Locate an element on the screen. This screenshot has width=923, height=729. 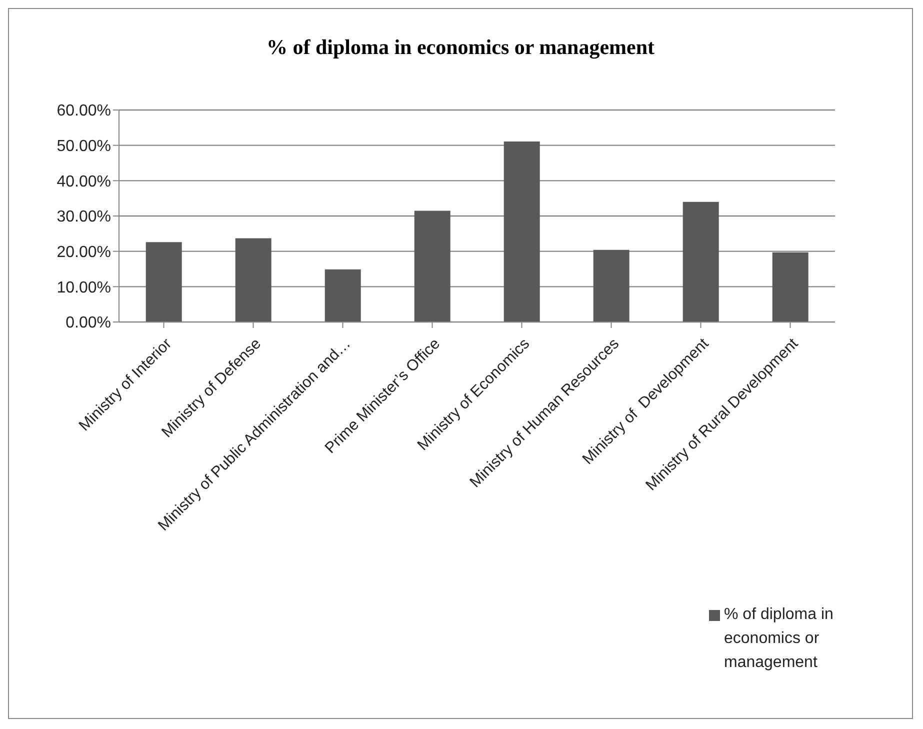
y-tick-label: 10.00% is located at coordinates (83, 287).